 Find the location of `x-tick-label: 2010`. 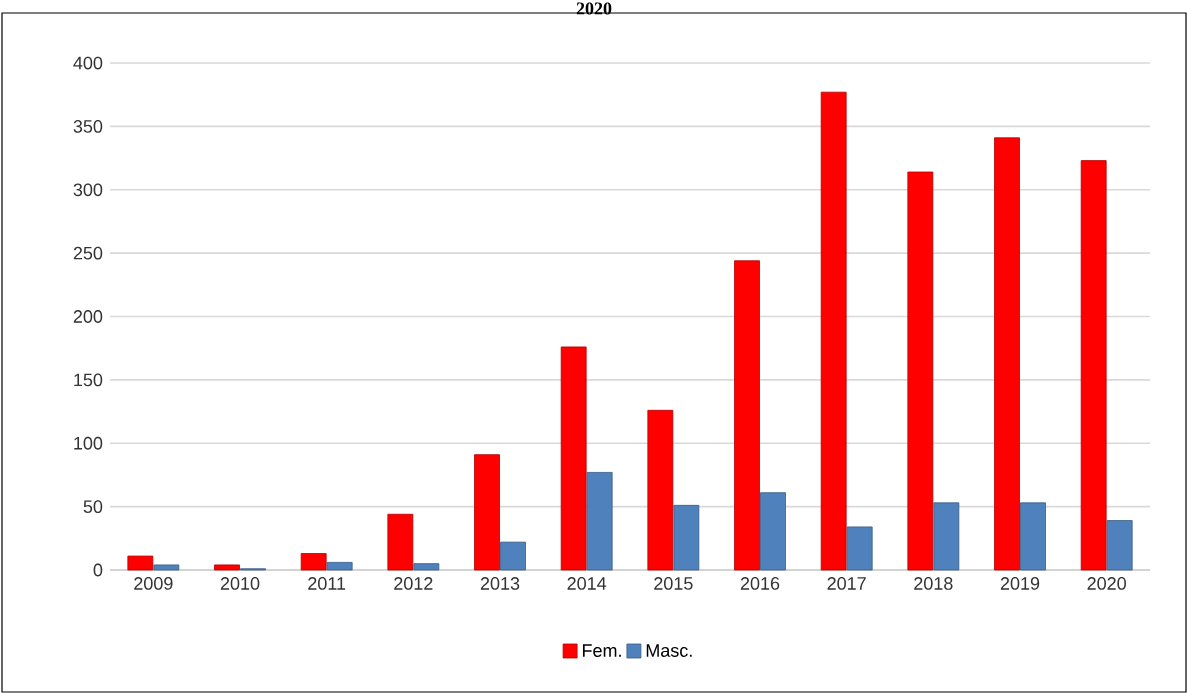

x-tick-label: 2010 is located at coordinates (240, 583).